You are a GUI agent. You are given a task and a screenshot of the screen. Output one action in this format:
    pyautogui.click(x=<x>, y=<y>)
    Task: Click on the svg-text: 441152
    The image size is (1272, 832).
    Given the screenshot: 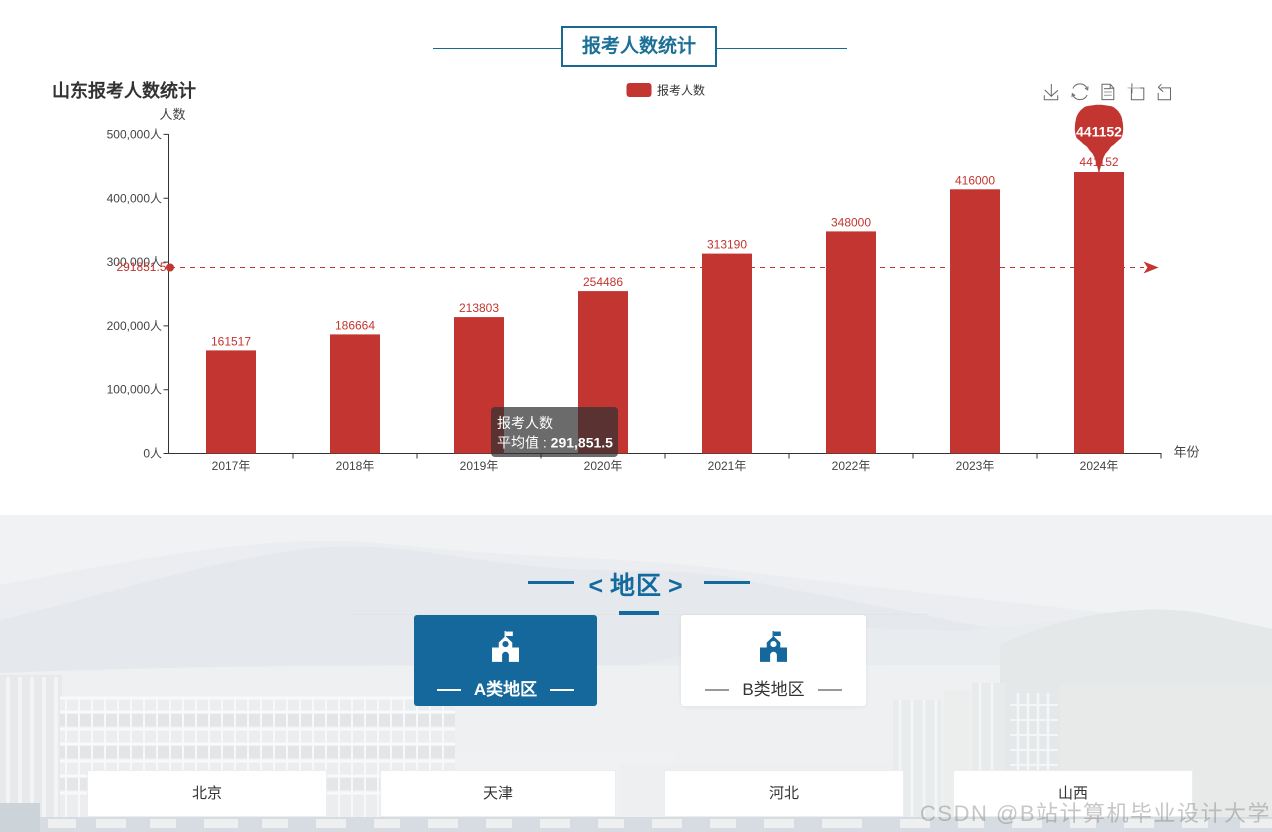 What is the action you would take?
    pyautogui.click(x=1099, y=132)
    